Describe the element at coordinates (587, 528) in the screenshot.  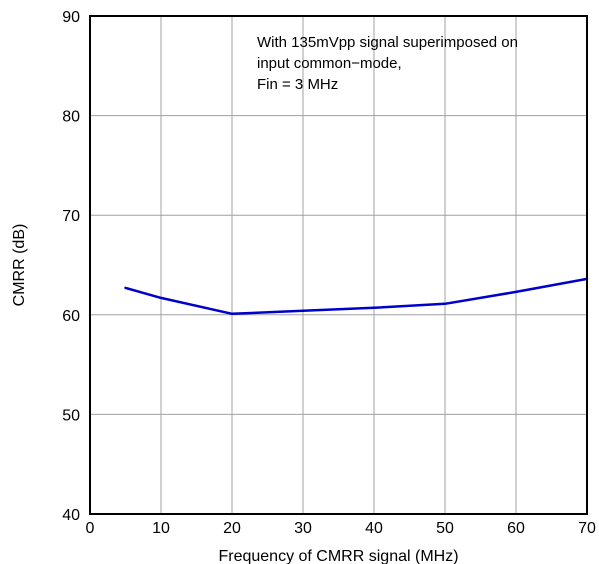
I see `x-tick-label-70: 70` at that location.